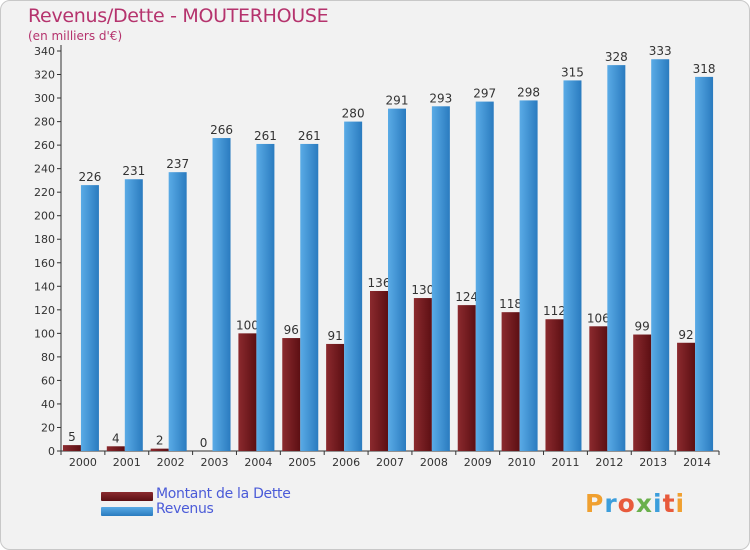 Image resolution: width=750 pixels, height=550 pixels. Describe the element at coordinates (48, 427) in the screenshot. I see `y-tick-label: 20` at that location.